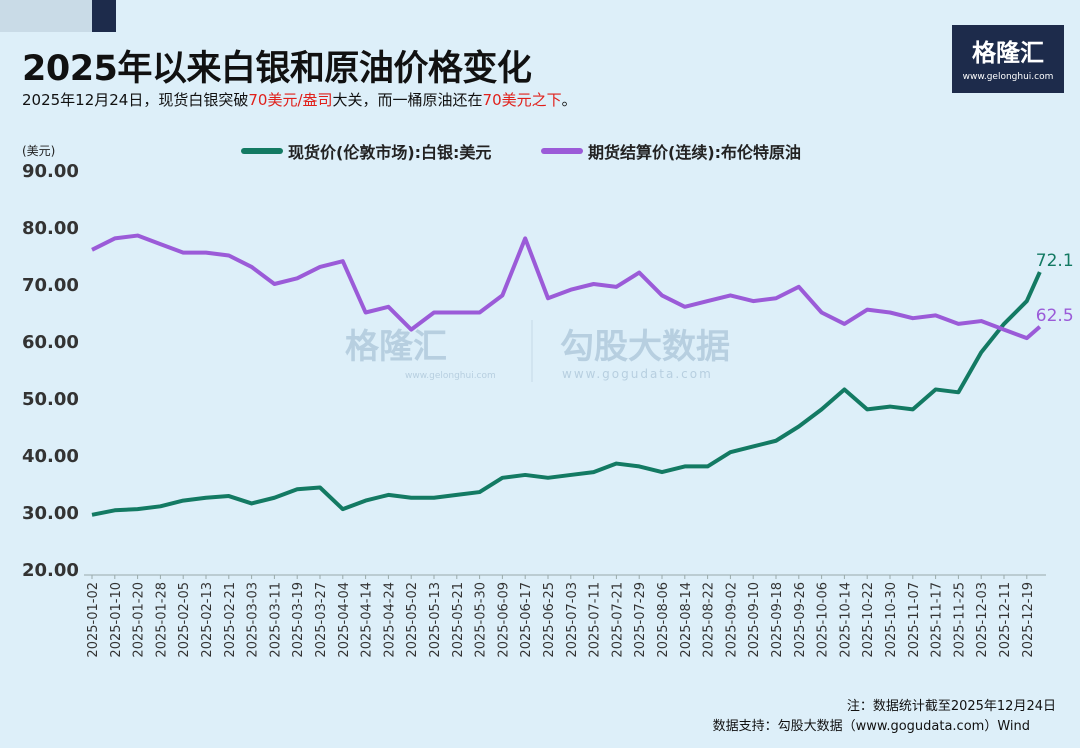 This screenshot has width=1080, height=748. I want to click on subtitle-highlight: 70美元/盎司, so click(290, 100).